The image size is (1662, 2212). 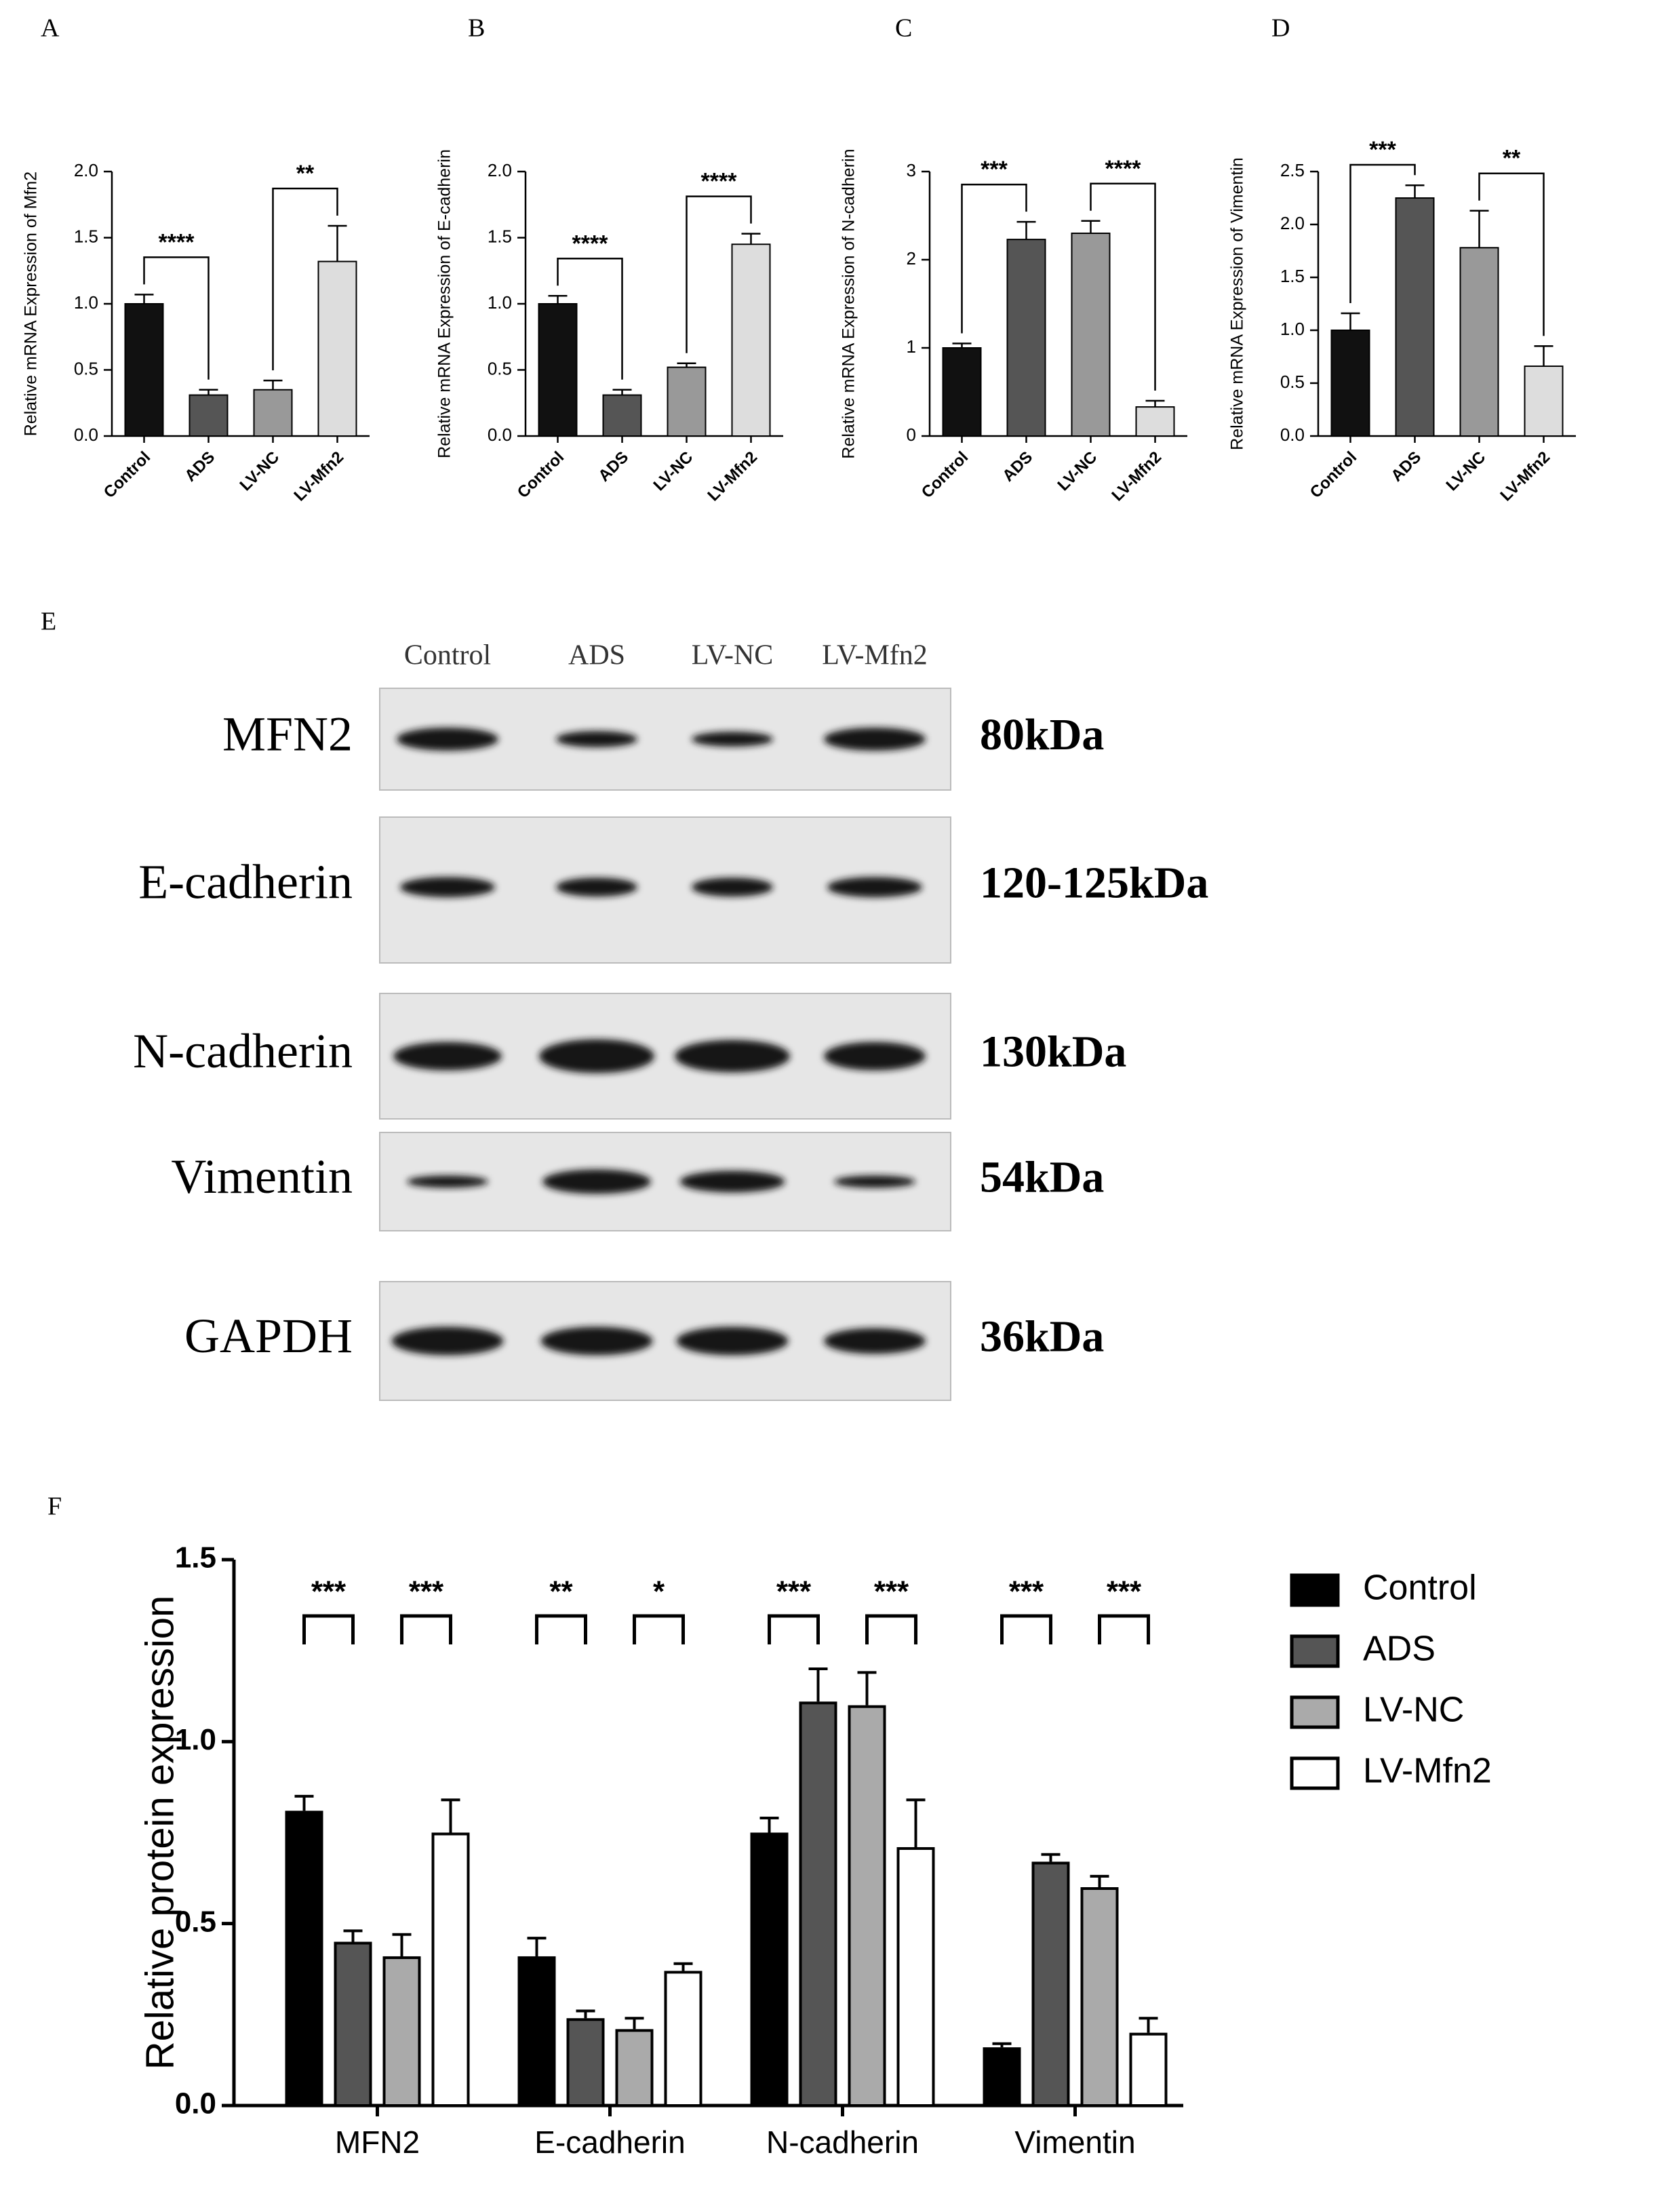 I want to click on y-axis-label: Relative protein expression, so click(x=160, y=1833).